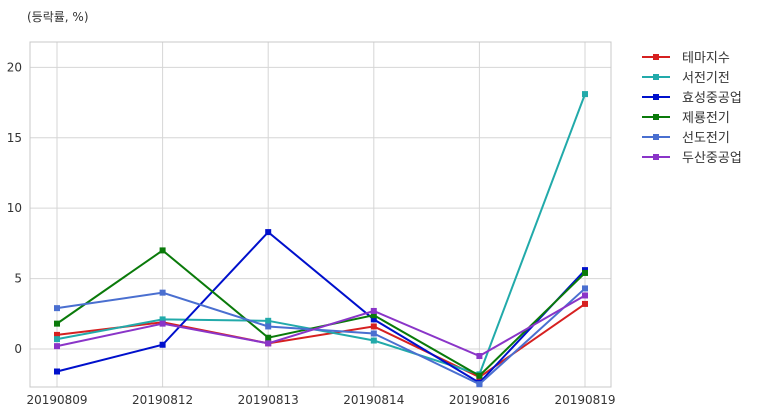 The height and width of the screenshot is (416, 768). What do you see at coordinates (18, 349) in the screenshot?
I see `y-tick-label: 0` at bounding box center [18, 349].